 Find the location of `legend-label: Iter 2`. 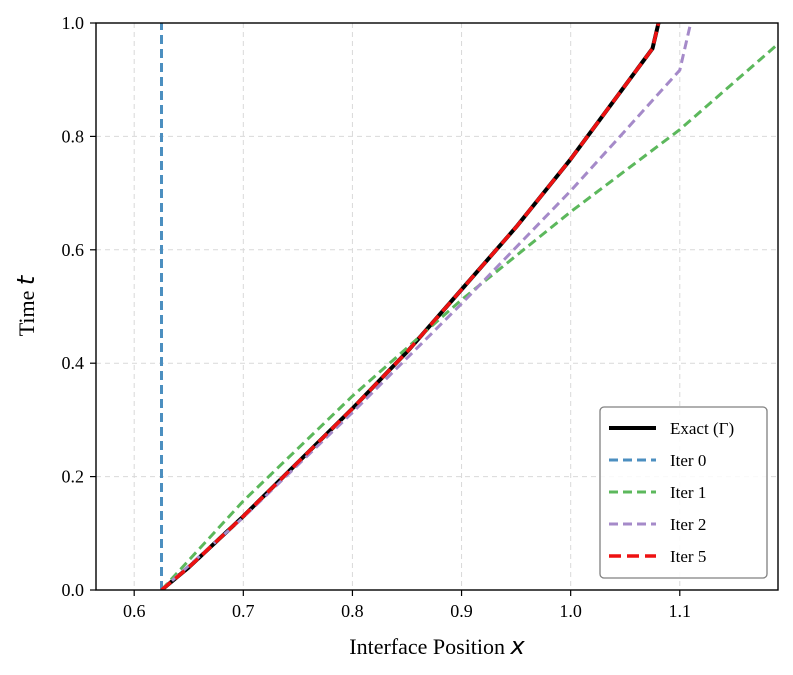

legend-label: Iter 2 is located at coordinates (688, 524).